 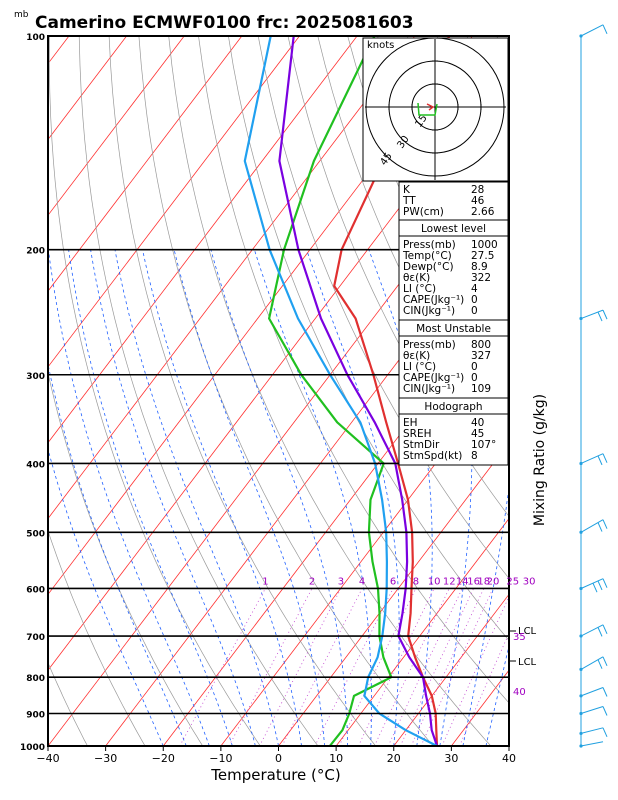 I want to click on index-value: 8, so click(x=474, y=456).